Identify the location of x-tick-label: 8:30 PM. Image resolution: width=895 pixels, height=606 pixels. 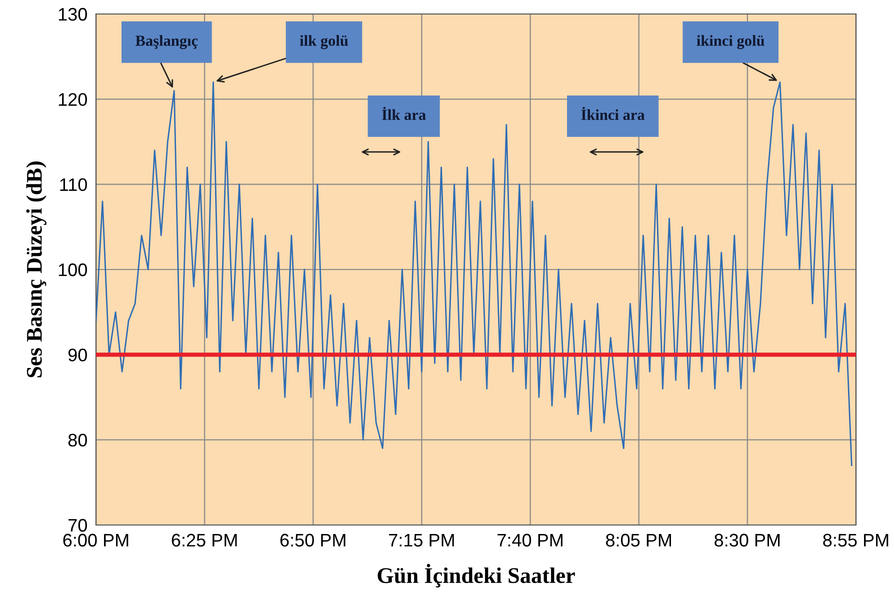
(747, 540).